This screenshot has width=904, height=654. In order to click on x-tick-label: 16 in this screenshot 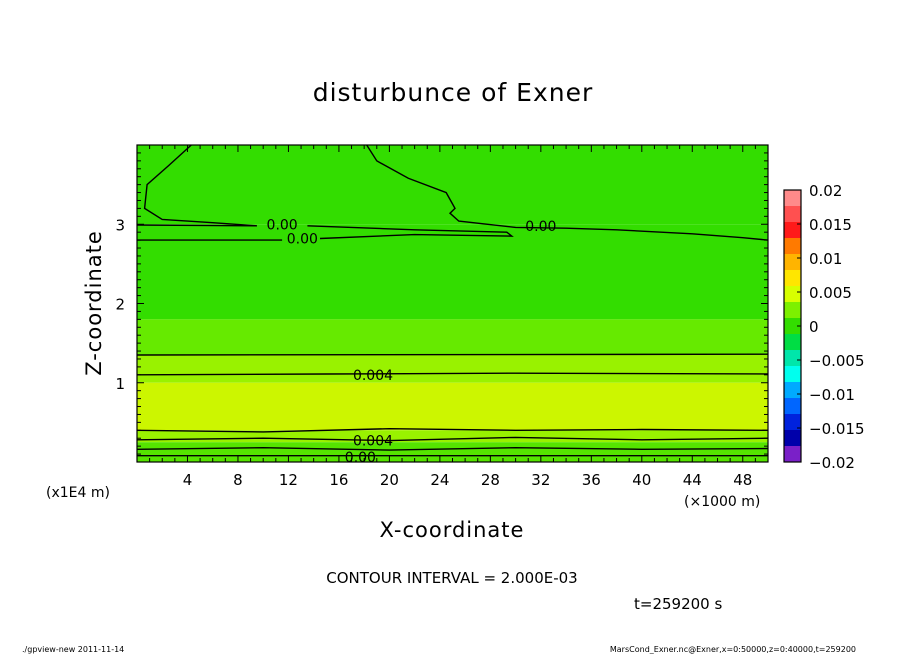, I will do `click(338, 480)`.